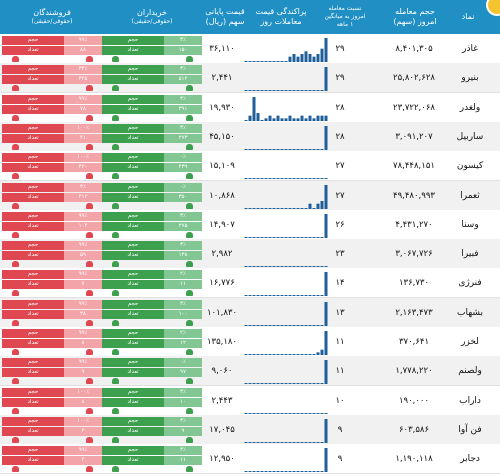 The width and height of the screenshot is (500, 474). What do you see at coordinates (83, 187) in the screenshot?
I see `bar-value: ۴٪` at bounding box center [83, 187].